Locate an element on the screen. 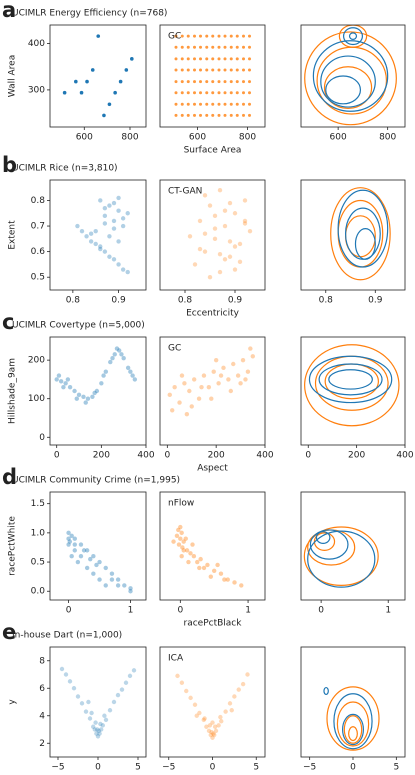 The width and height of the screenshot is (415, 775). x-tick-label: 0.8 is located at coordinates (185, 301).